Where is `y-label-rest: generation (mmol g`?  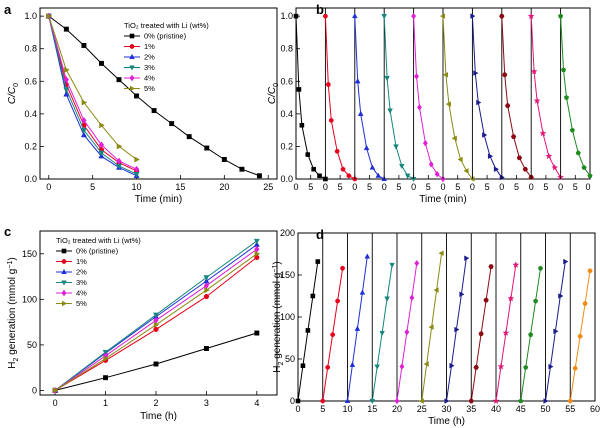
y-label-rest: generation (mmol g is located at coordinates (12, 313).